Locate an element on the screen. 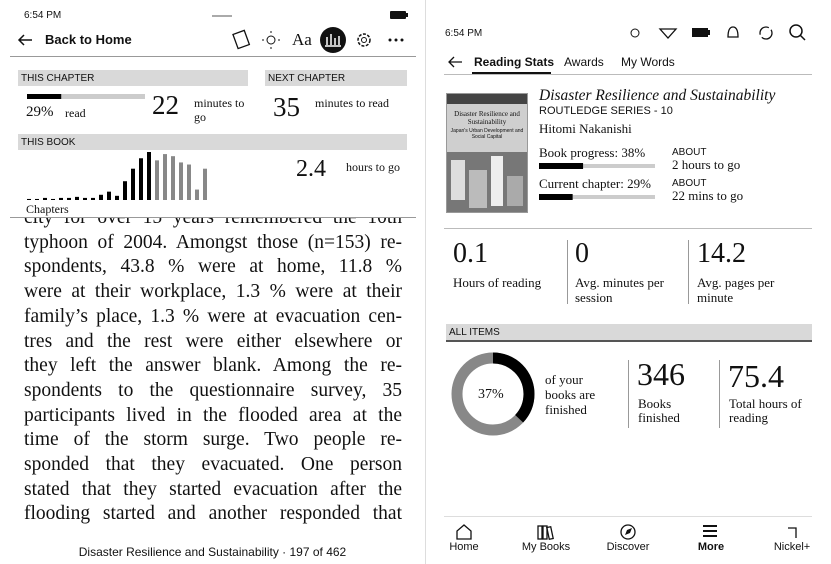 This screenshot has width=831, height=564. back-button: Back to Home is located at coordinates (88, 39).